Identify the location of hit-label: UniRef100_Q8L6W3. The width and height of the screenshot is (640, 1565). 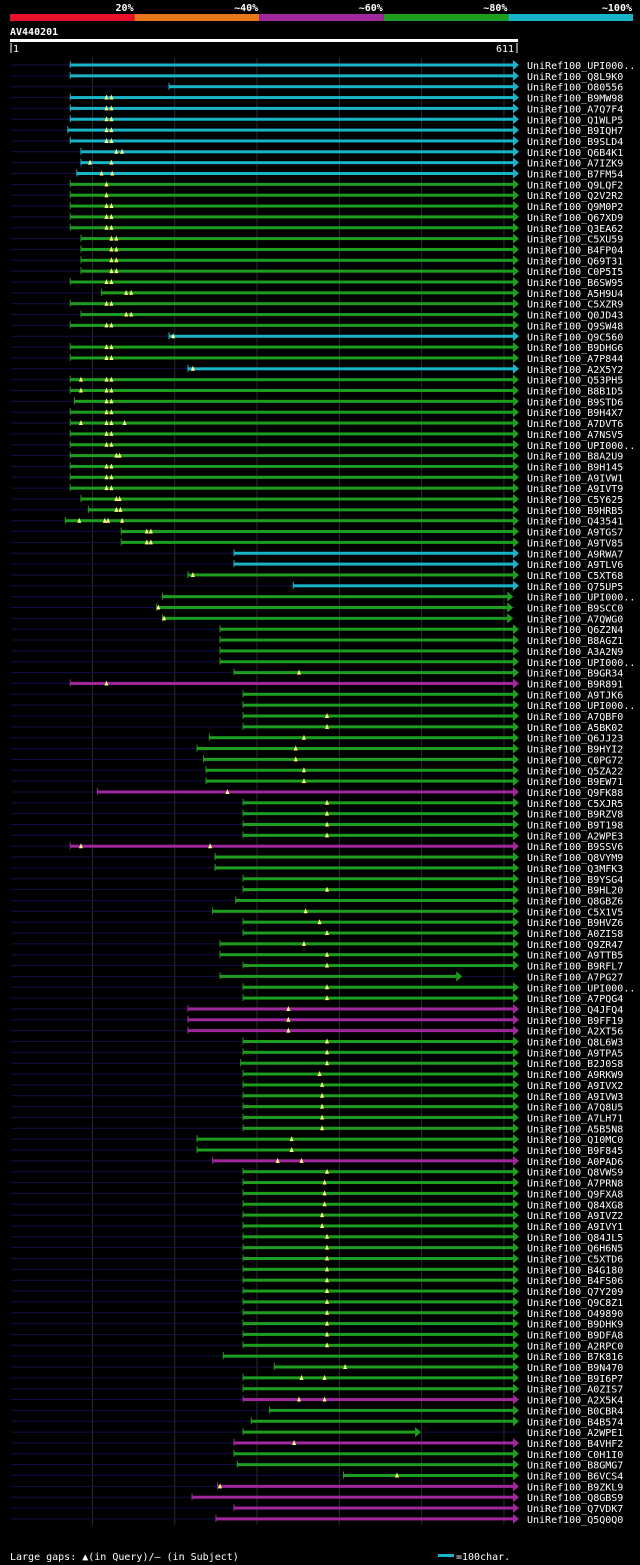
(575, 1043).